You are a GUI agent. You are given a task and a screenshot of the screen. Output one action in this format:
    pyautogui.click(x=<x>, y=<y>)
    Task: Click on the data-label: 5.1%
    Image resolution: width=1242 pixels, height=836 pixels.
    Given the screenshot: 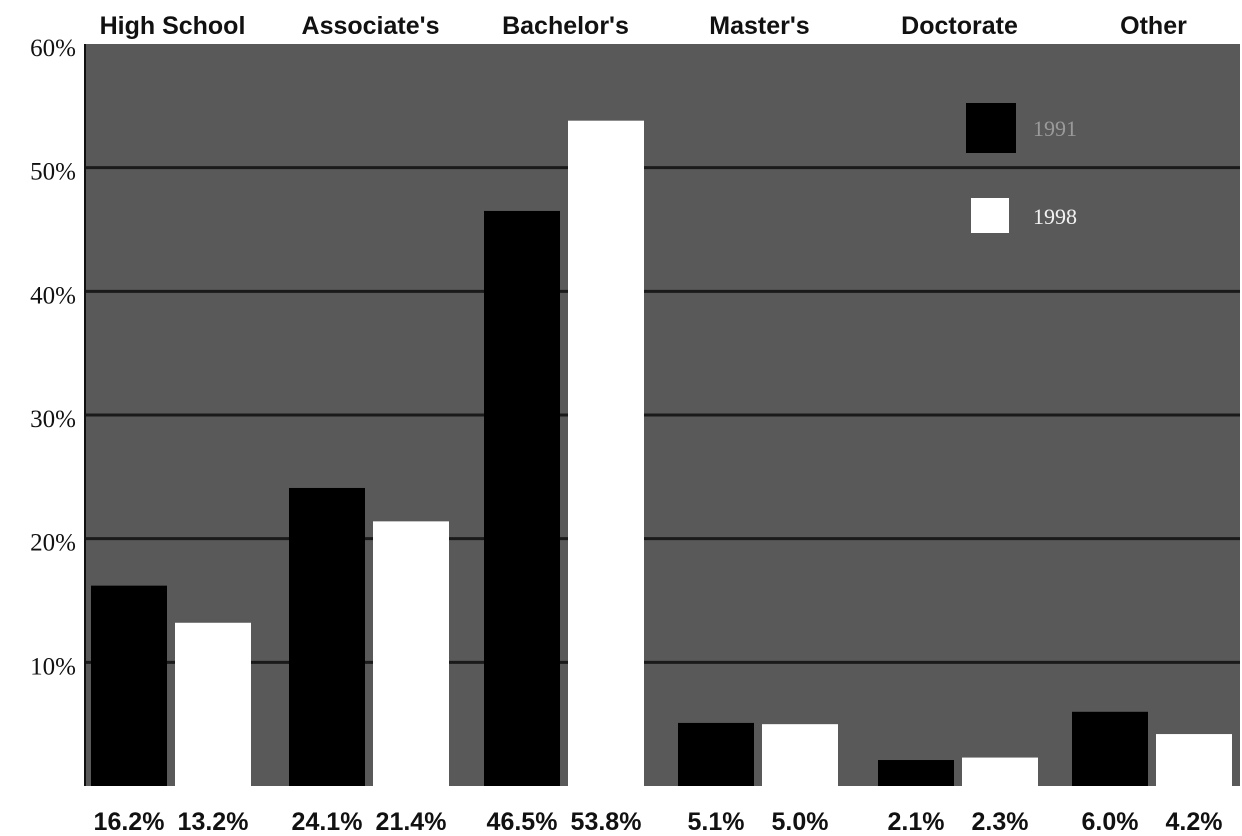 What is the action you would take?
    pyautogui.click(x=716, y=822)
    